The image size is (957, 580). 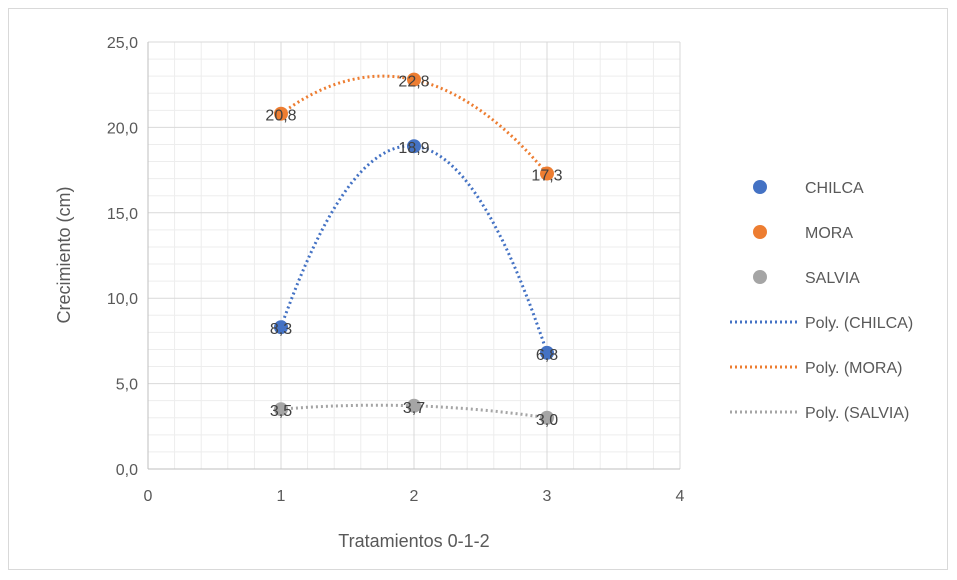 I want to click on data-label-chilca: 8,3, so click(x=281, y=329).